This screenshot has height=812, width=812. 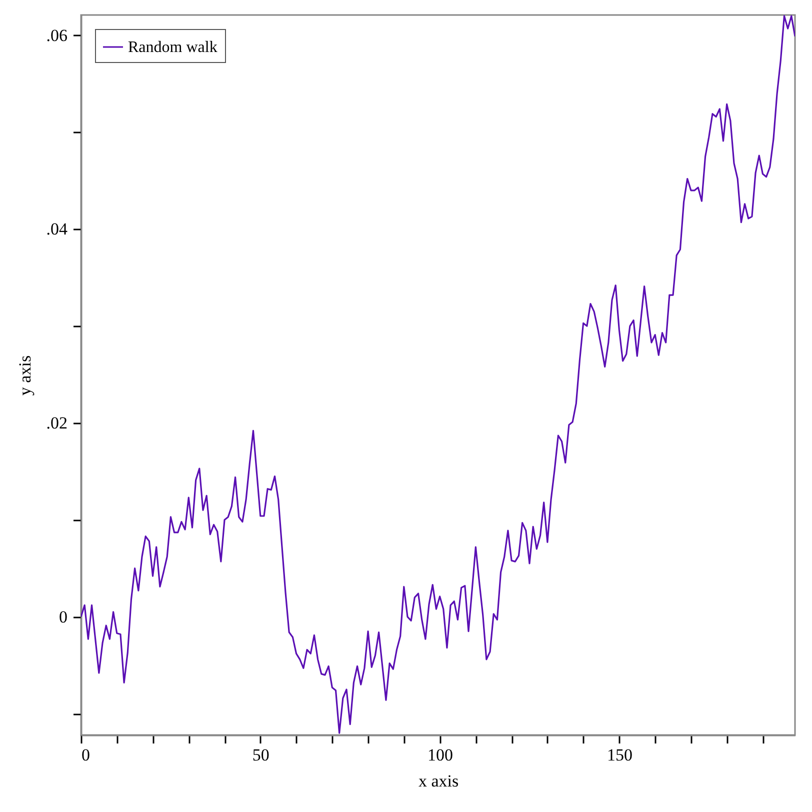 What do you see at coordinates (619, 755) in the screenshot?
I see `x-tick-label: 150` at bounding box center [619, 755].